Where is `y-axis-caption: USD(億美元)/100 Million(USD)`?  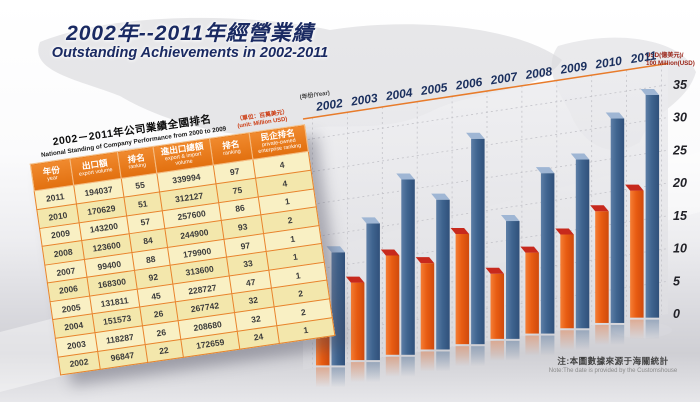 y-axis-caption: USD(億美元)/100 Million(USD) is located at coordinates (670, 59).